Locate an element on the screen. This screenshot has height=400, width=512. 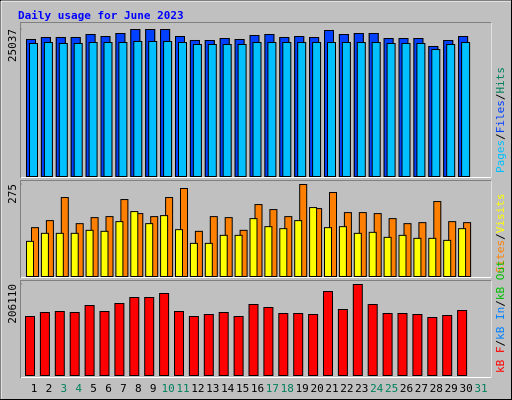
legend-entry: kB F is located at coordinates (500, 360).